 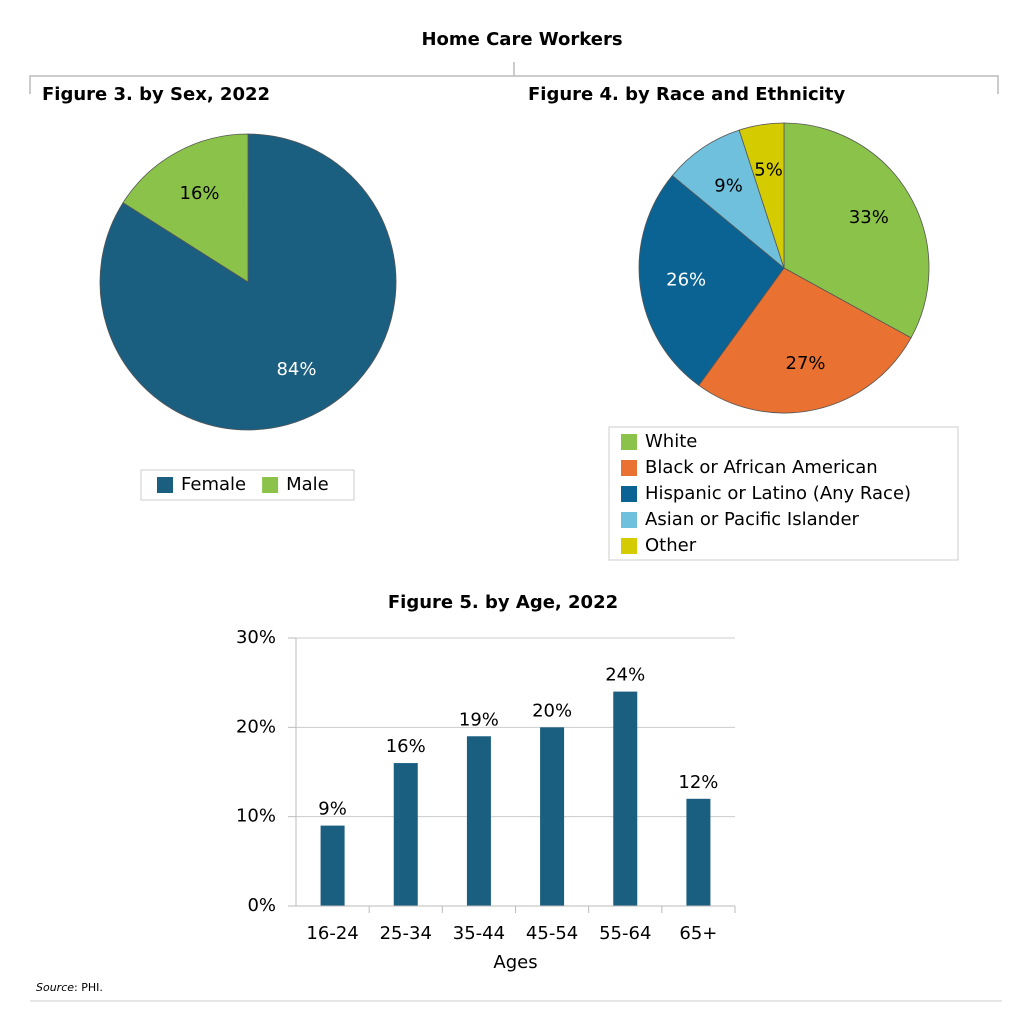 I want to click on slice-label: 84%, so click(x=296, y=369).